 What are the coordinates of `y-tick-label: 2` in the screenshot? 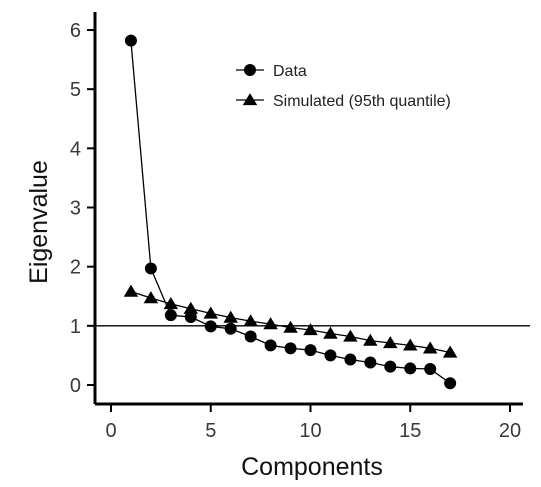 It's located at (75, 268).